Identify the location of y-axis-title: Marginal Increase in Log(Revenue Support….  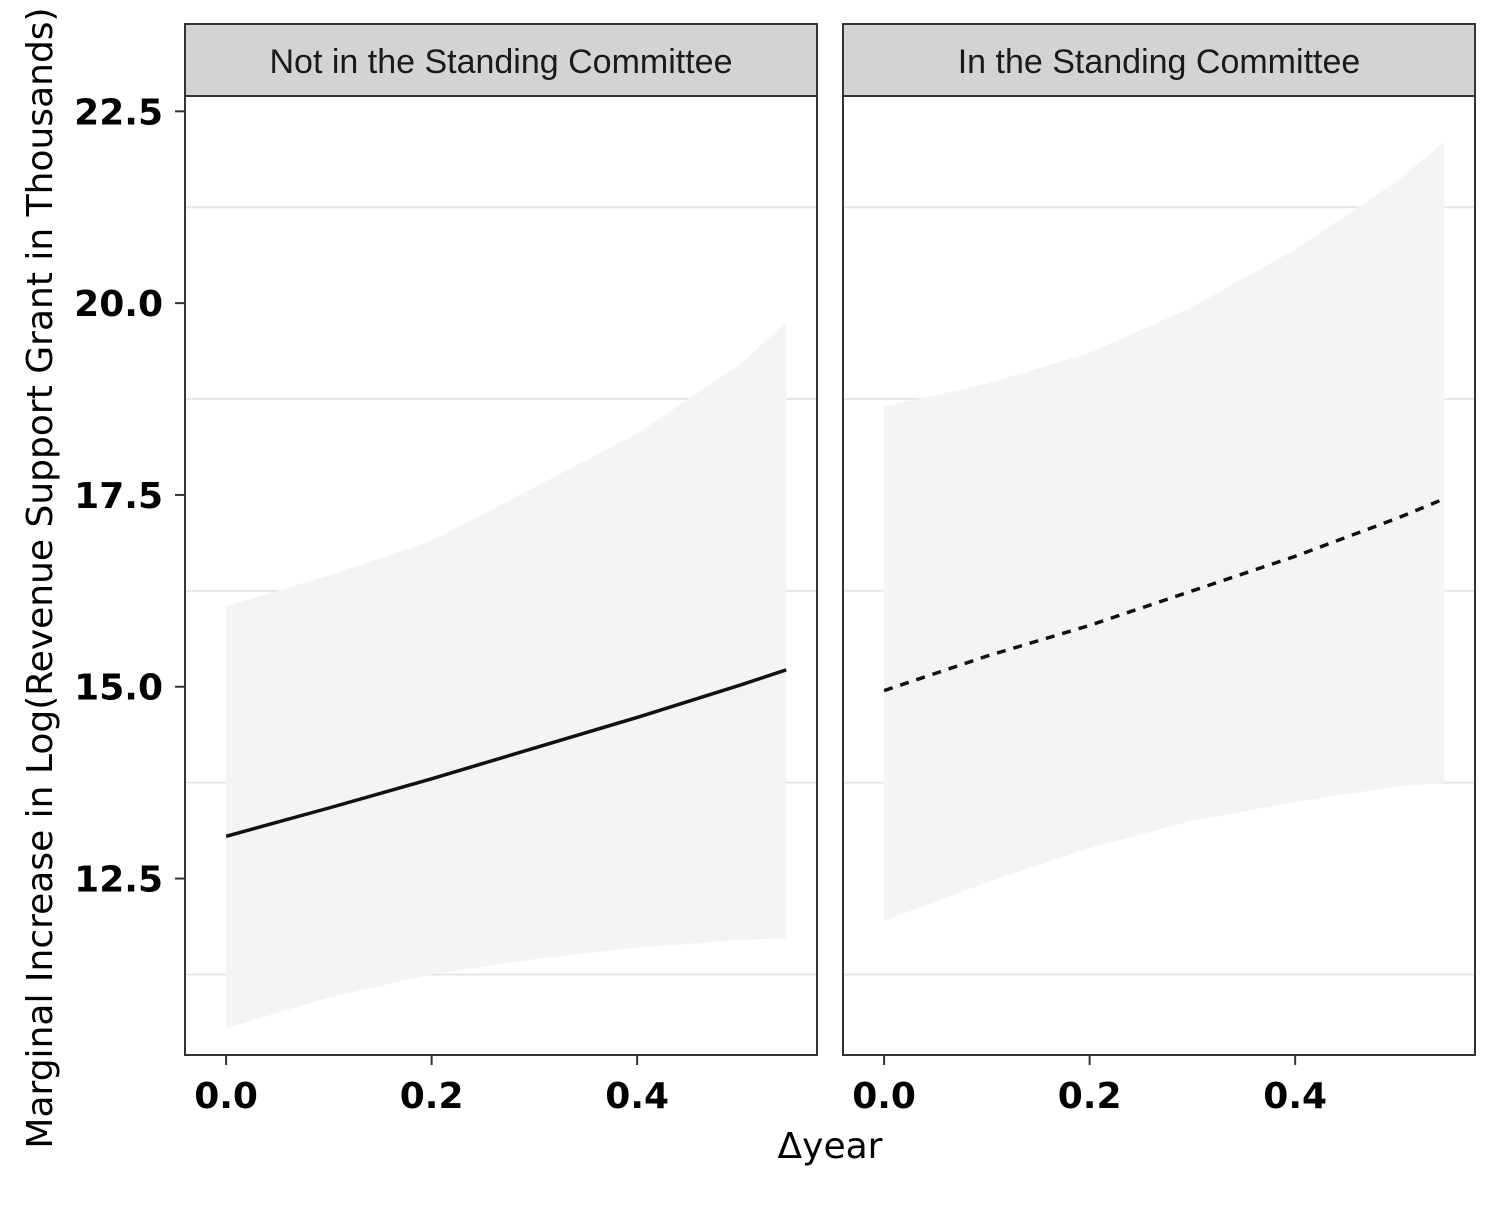
(40, 577).